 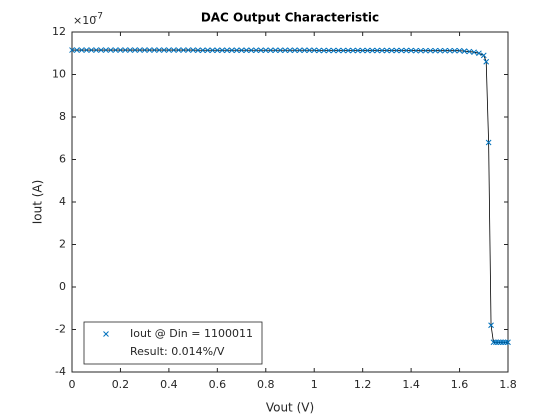 I want to click on x-tick-label: 1.6, so click(x=460, y=384).